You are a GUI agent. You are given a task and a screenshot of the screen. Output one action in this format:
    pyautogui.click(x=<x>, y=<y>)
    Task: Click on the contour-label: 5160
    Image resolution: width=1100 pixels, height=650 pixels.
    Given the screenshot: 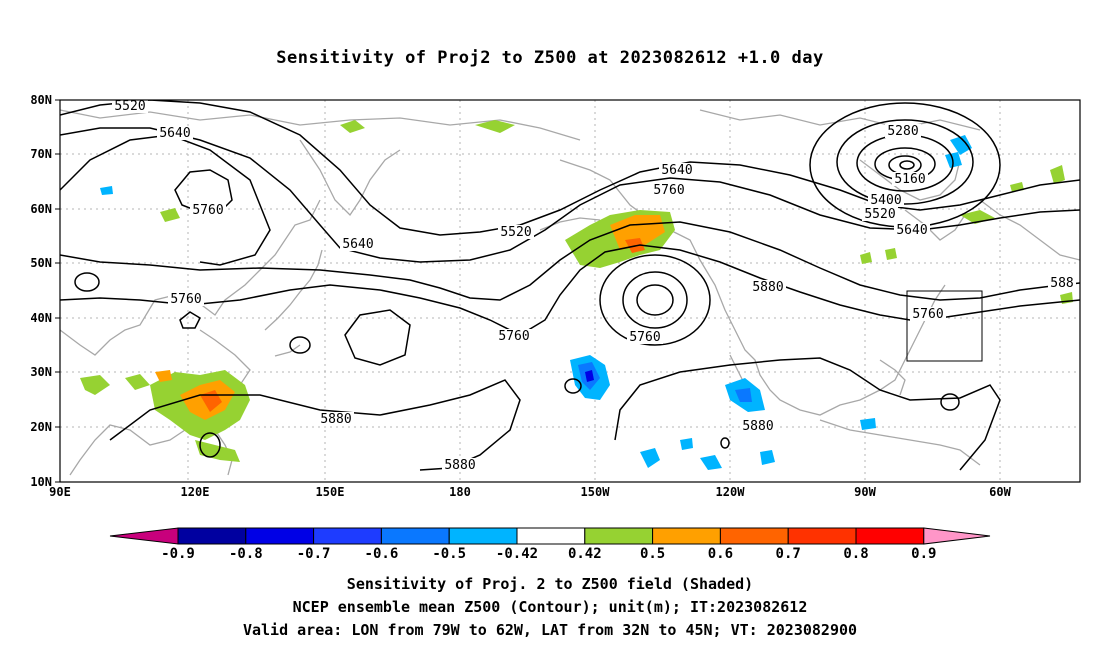 What is the action you would take?
    pyautogui.click(x=909, y=179)
    